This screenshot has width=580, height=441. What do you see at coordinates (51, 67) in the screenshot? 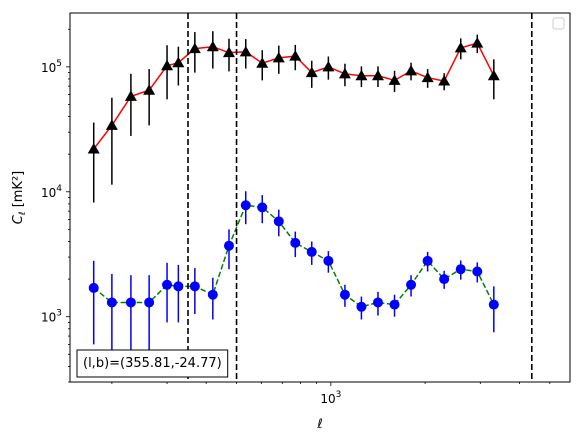
I see `tick-label: 10⁵` at bounding box center [51, 67].